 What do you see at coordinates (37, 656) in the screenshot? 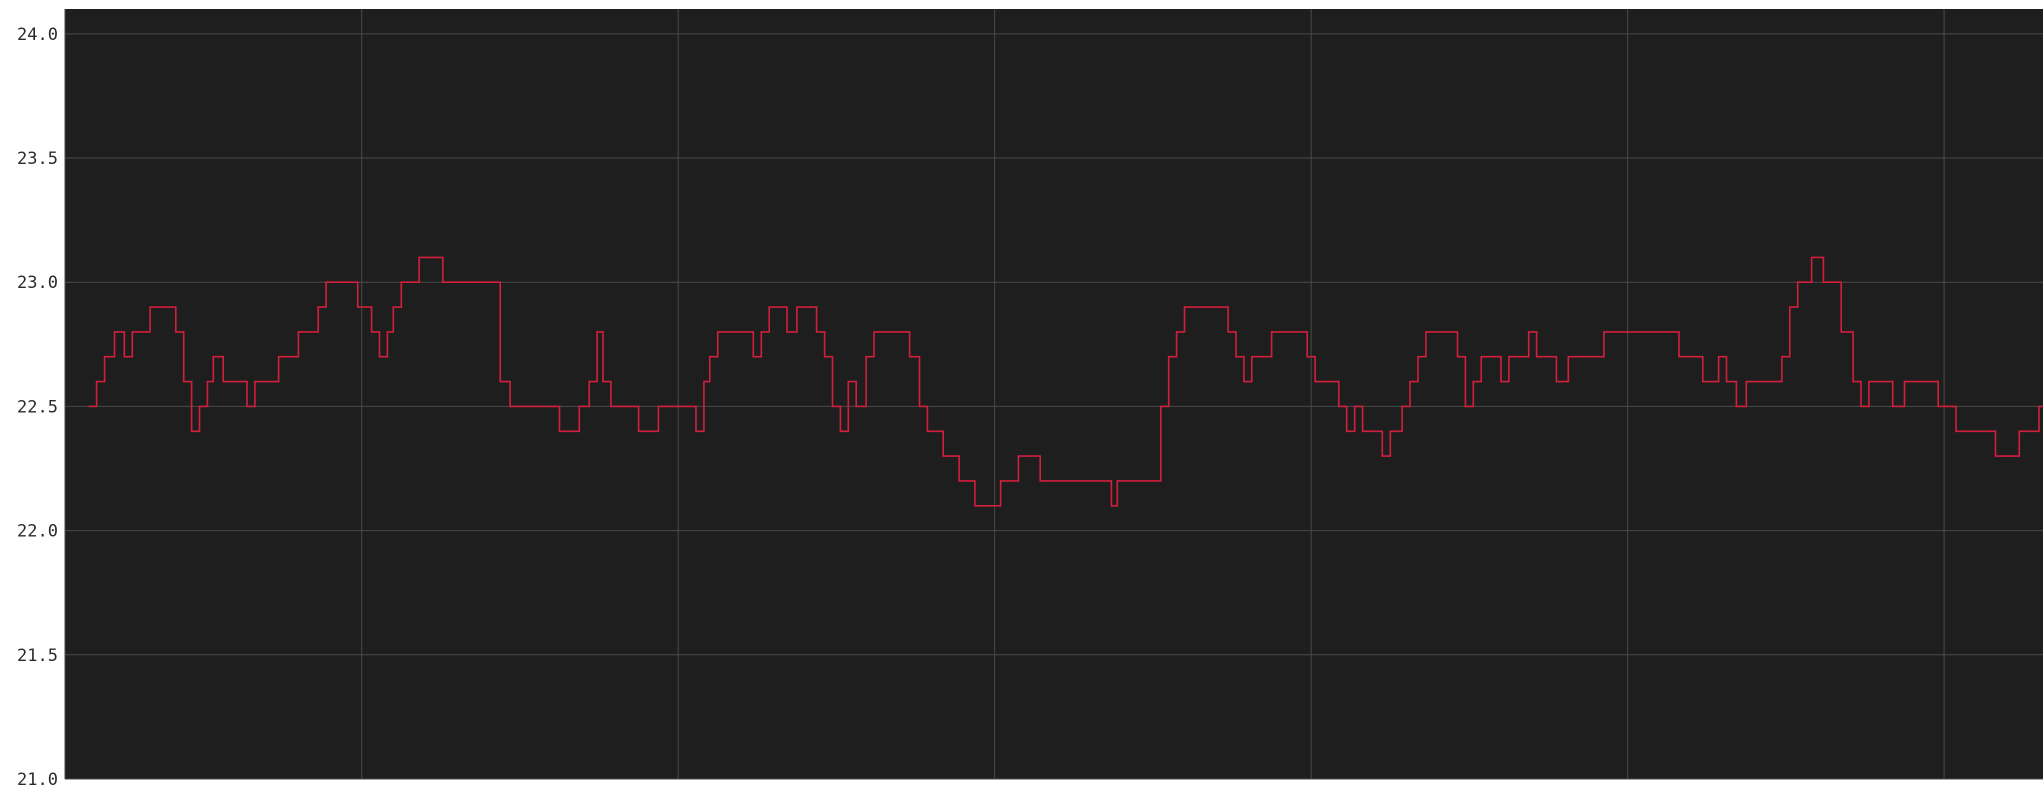
I see `y-tick-label: 21.5` at bounding box center [37, 656].